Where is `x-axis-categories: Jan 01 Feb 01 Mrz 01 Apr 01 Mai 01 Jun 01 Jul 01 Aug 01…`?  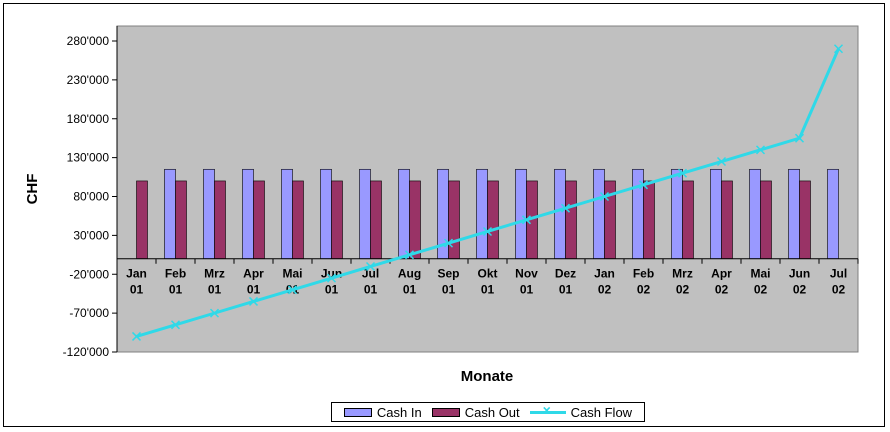
x-axis-categories: Jan 01 Feb 01 Mrz 01 Apr 01 Mai 01 Jun 01 Jul 01 Aug 01… is located at coordinates (487, 277).